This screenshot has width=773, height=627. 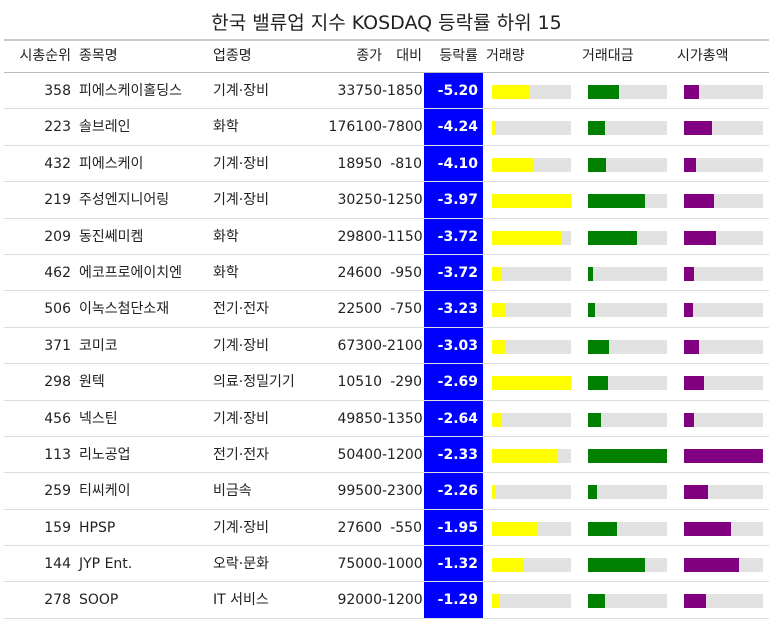 I want to click on change-rate-cell: -1.32, so click(x=453, y=564).